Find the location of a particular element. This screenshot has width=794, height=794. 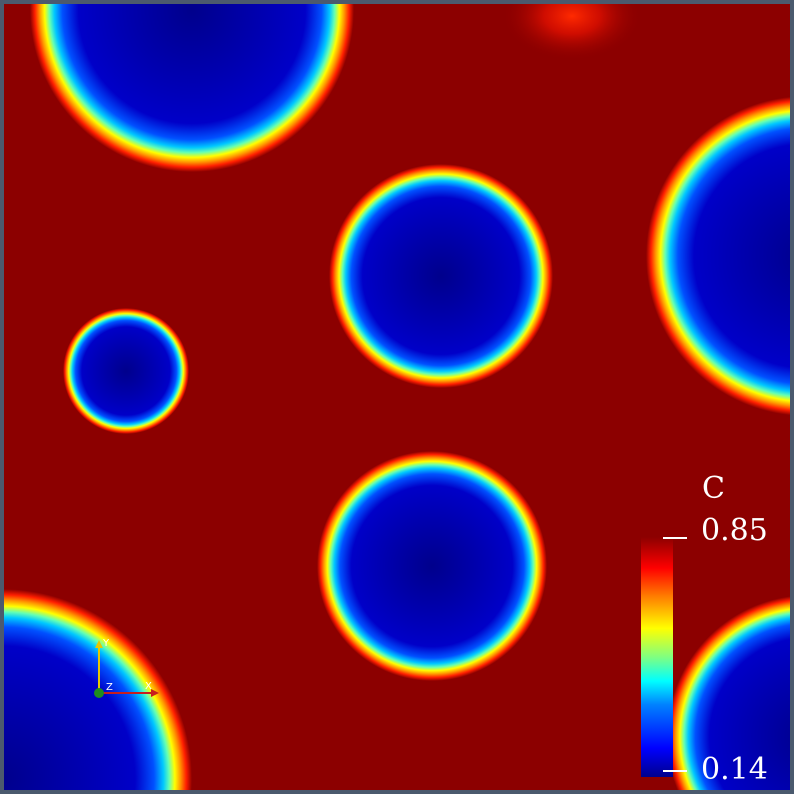

orientation-axes: X Y Z is located at coordinates (129, 674).